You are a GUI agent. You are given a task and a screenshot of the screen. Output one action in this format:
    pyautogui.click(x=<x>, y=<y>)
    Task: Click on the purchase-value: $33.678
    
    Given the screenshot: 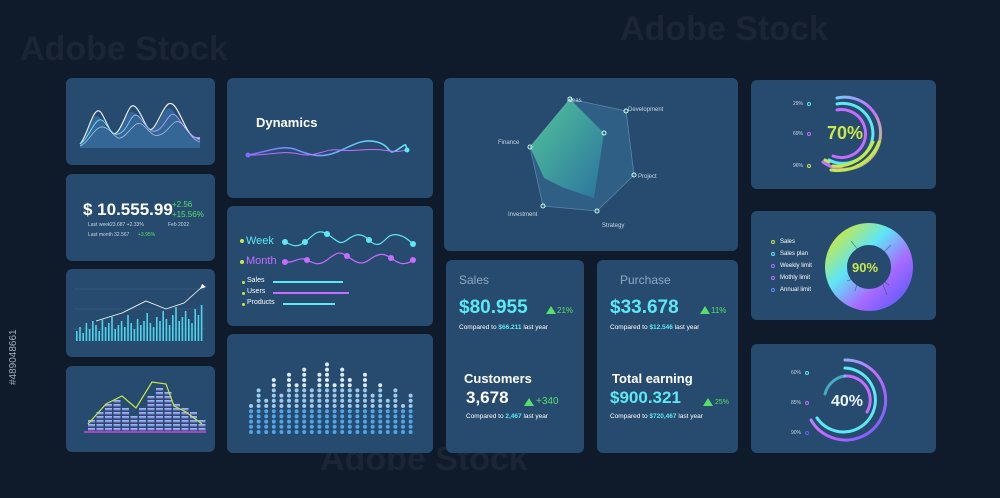 What is the action you would take?
    pyautogui.click(x=644, y=307)
    